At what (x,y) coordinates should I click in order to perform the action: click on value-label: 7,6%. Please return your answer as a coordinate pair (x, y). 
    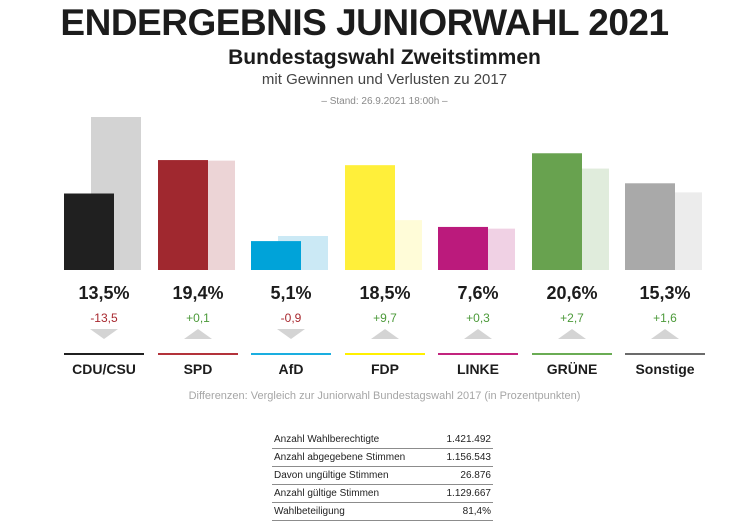
    Looking at the image, I should click on (478, 293).